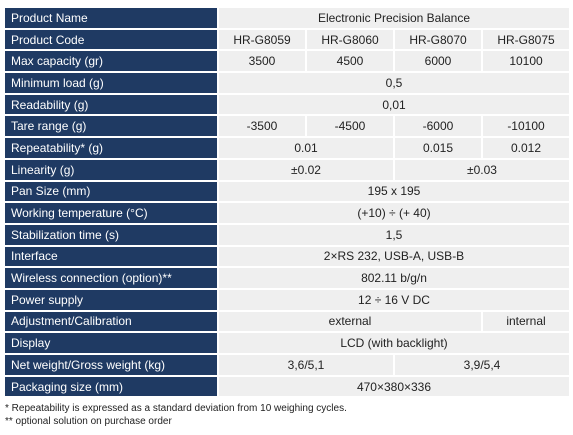  I want to click on footnote: ** optional solution on purchase order, so click(88, 421).